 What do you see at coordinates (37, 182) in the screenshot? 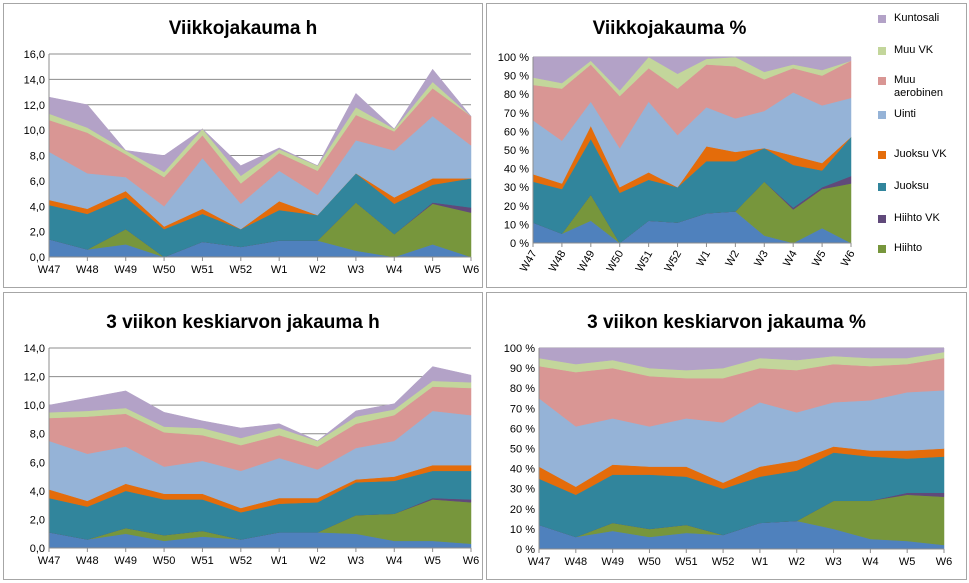
I see `y-tick-label: 6,0` at bounding box center [37, 182].